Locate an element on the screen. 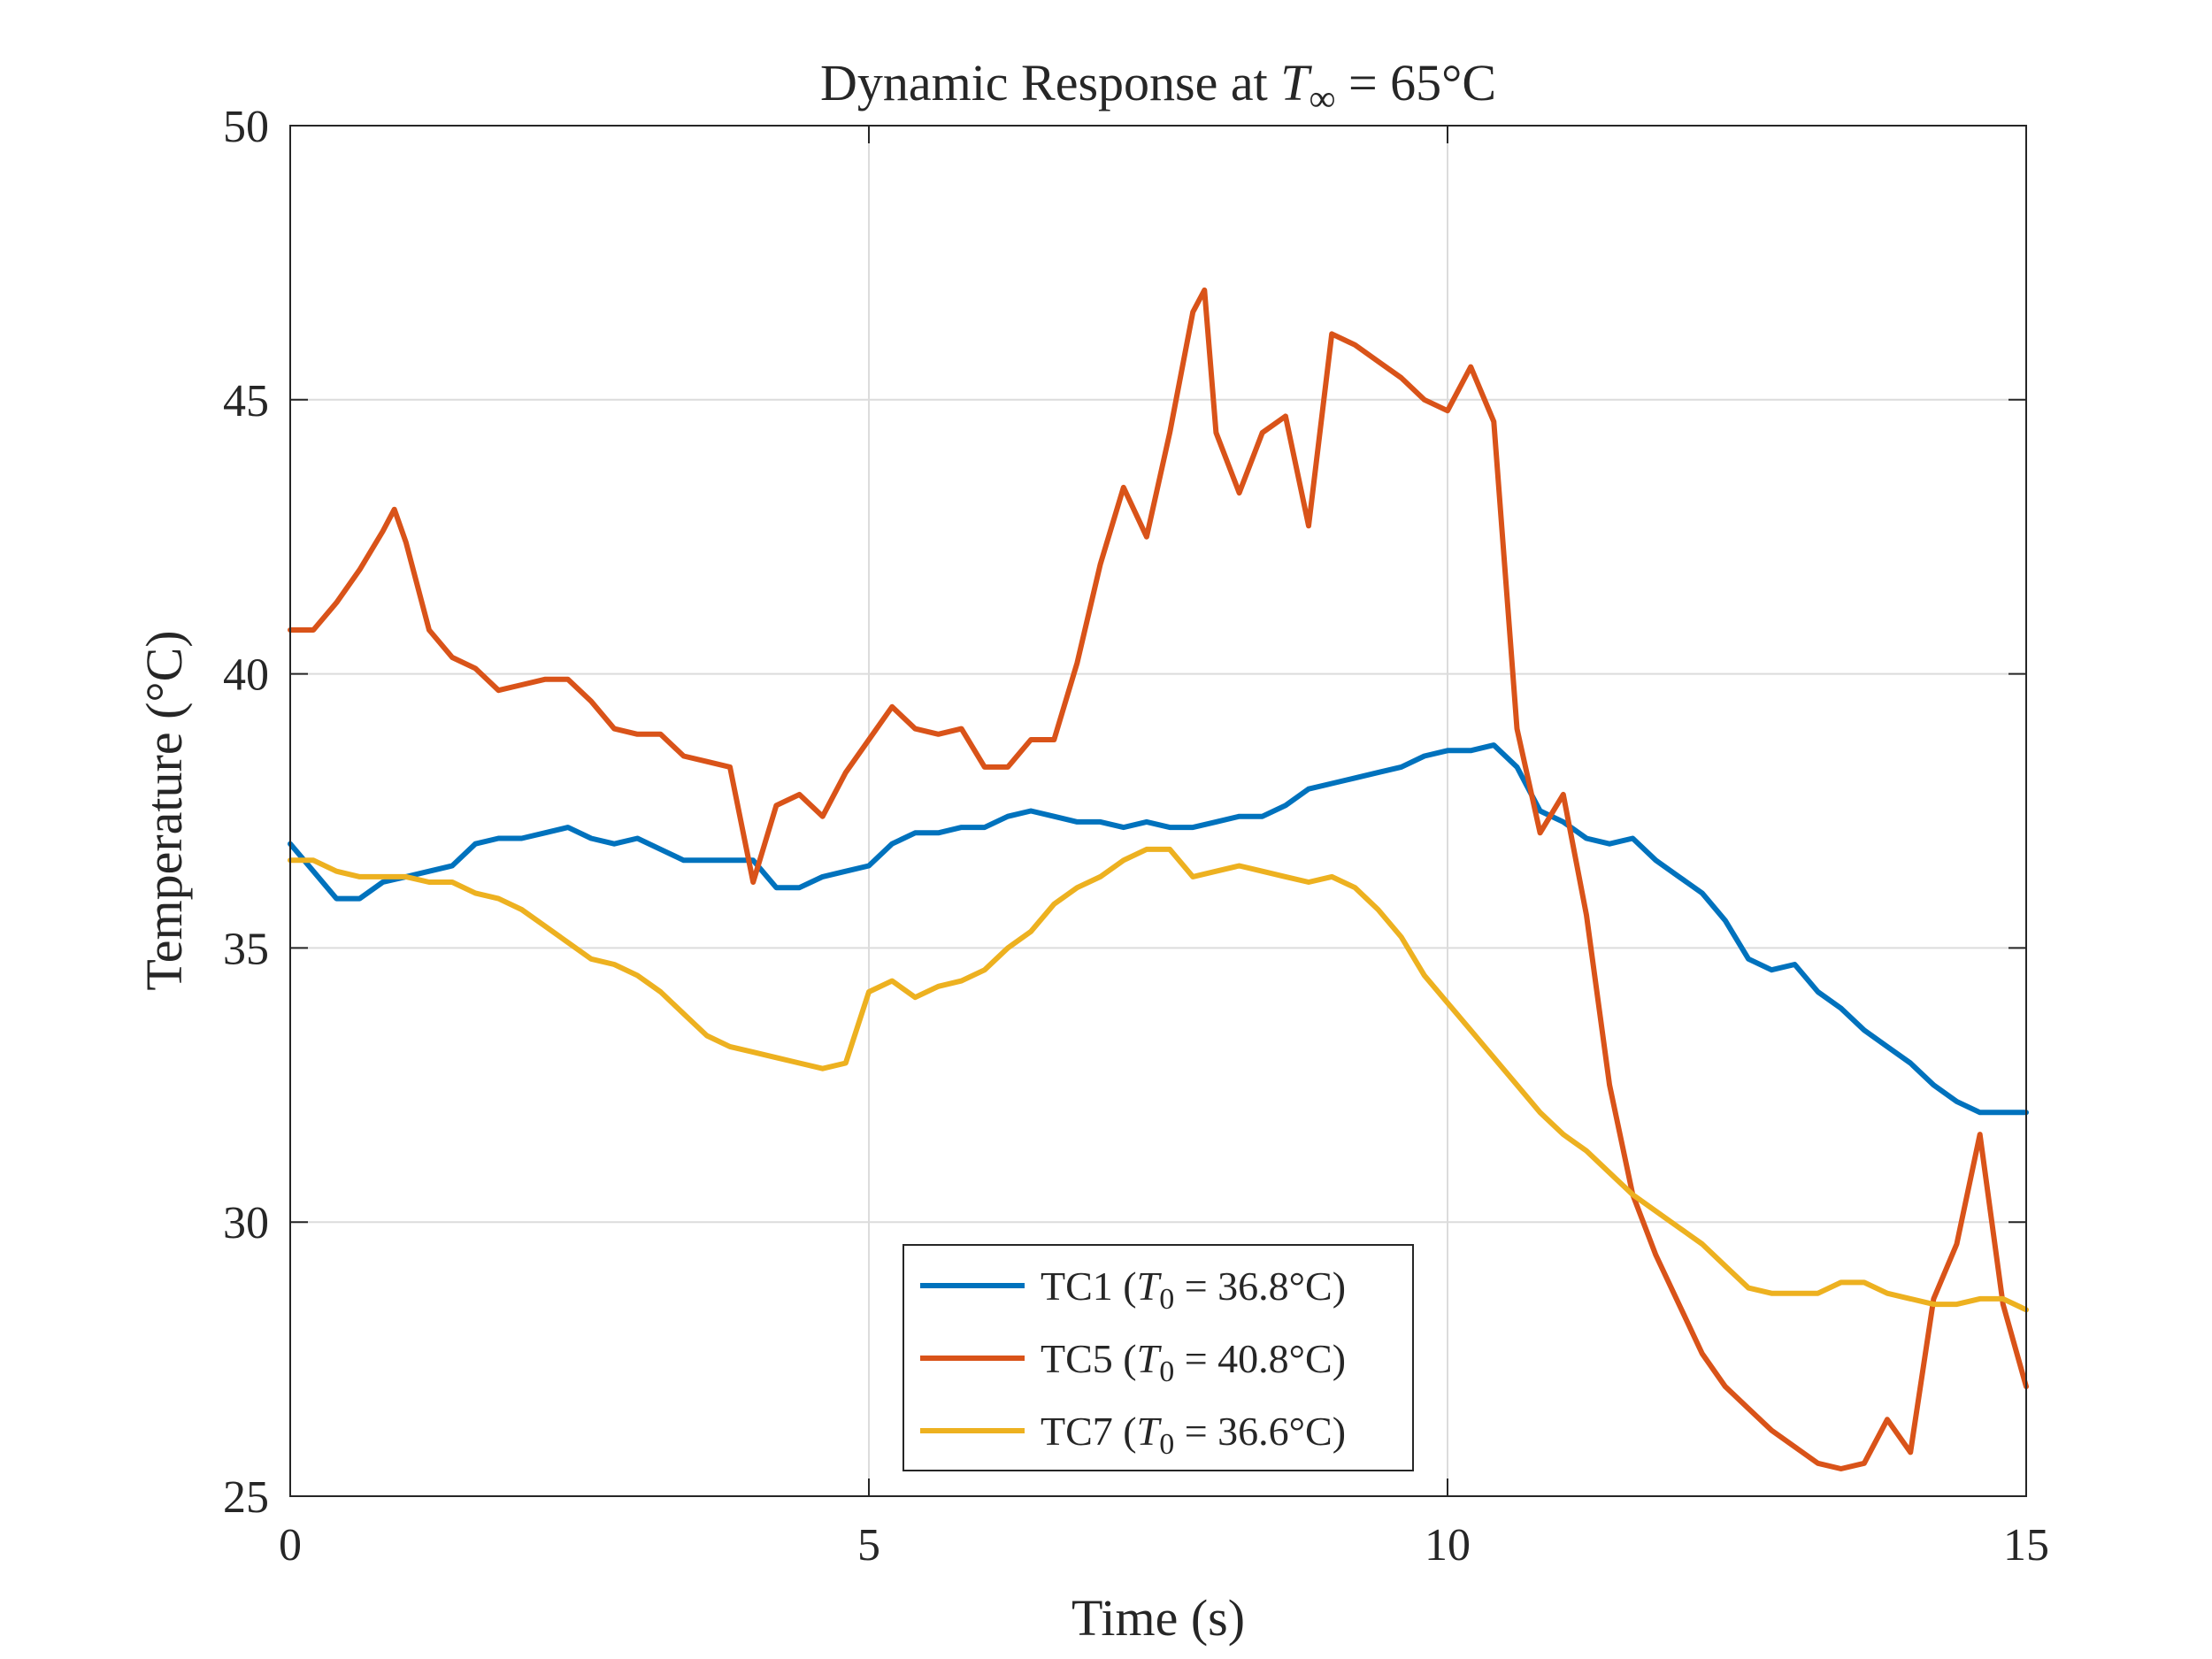 The width and height of the screenshot is (2212, 1659). x-tick-label: 0 is located at coordinates (291, 1545).